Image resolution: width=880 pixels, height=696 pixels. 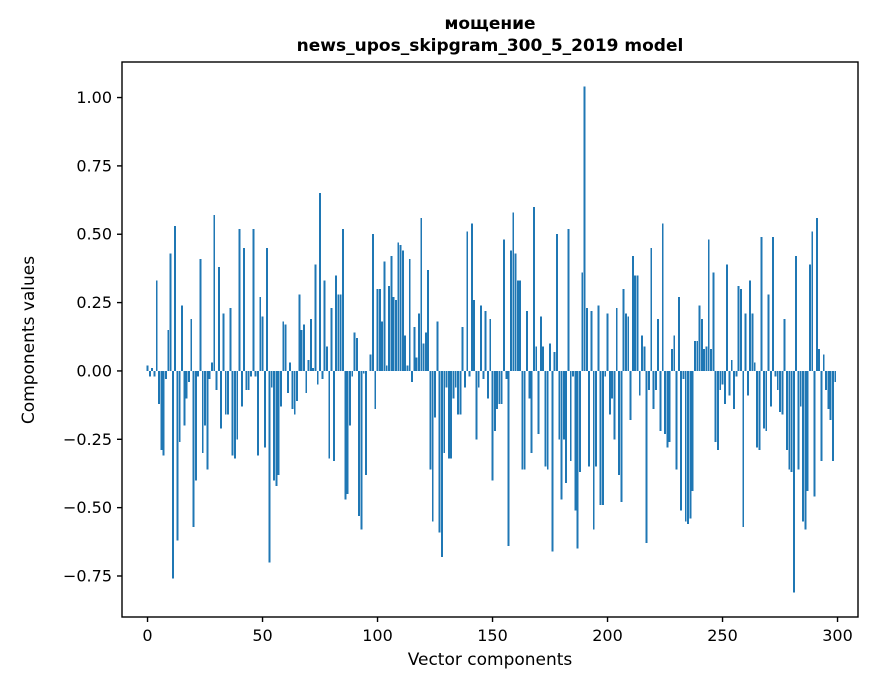 I want to click on y-tick-label: −0.50, so click(x=87, y=507).